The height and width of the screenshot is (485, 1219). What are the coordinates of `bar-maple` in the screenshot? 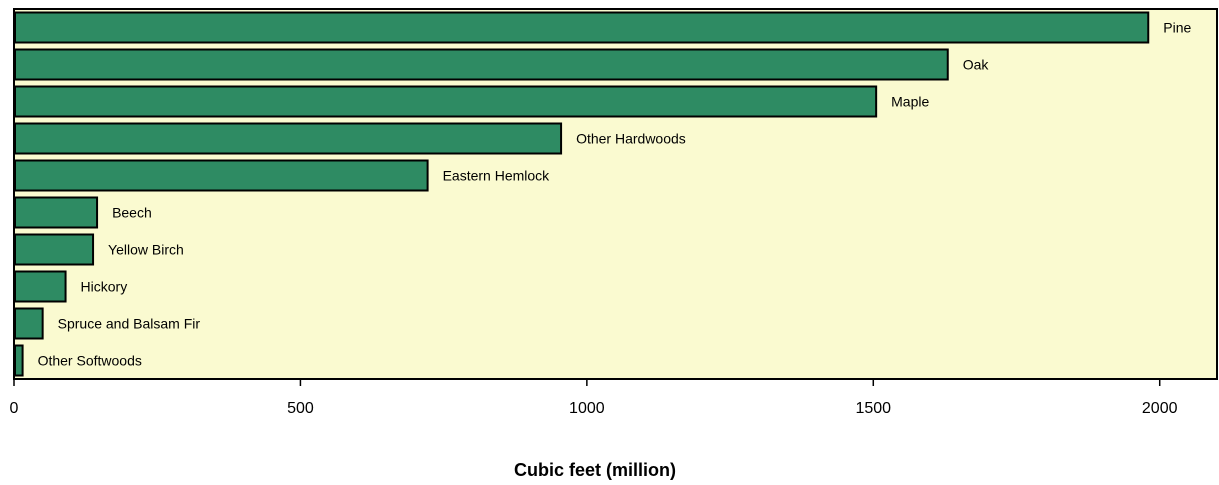 It's located at (446, 101).